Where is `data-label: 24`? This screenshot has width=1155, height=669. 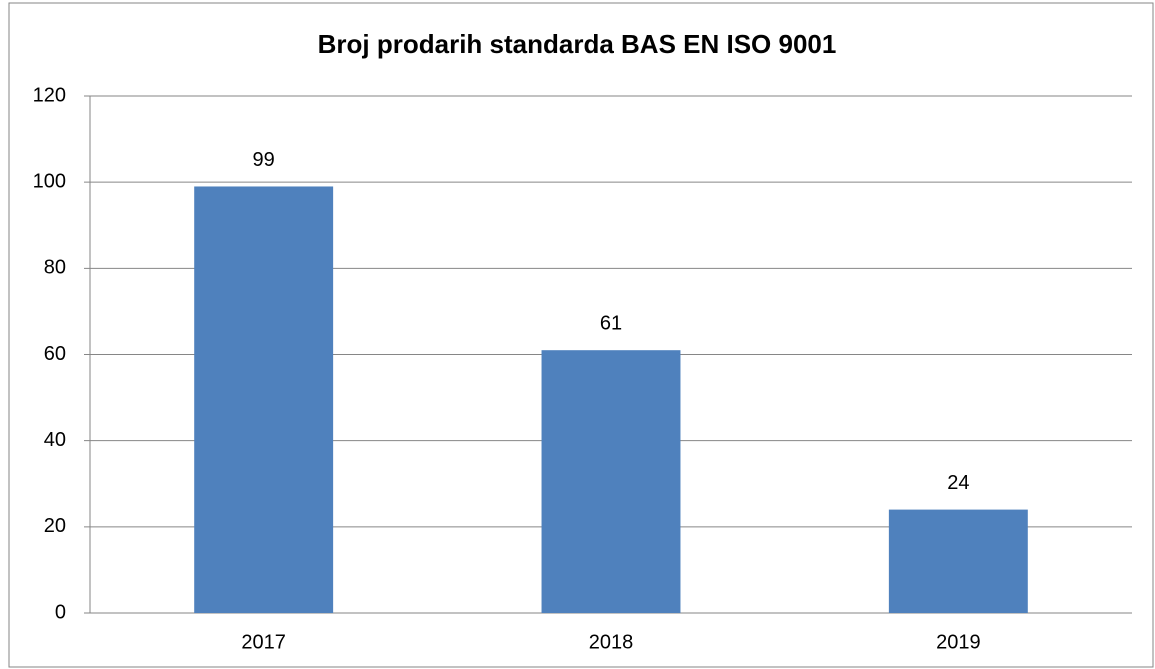 data-label: 24 is located at coordinates (958, 483).